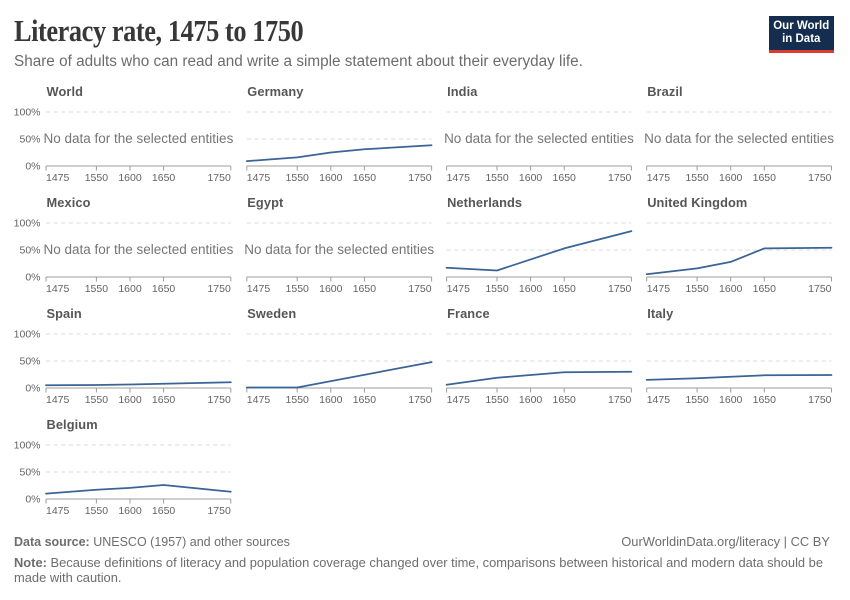 This screenshot has height=600, width=850. What do you see at coordinates (697, 202) in the screenshot?
I see `svg-text: United Kingdom` at bounding box center [697, 202].